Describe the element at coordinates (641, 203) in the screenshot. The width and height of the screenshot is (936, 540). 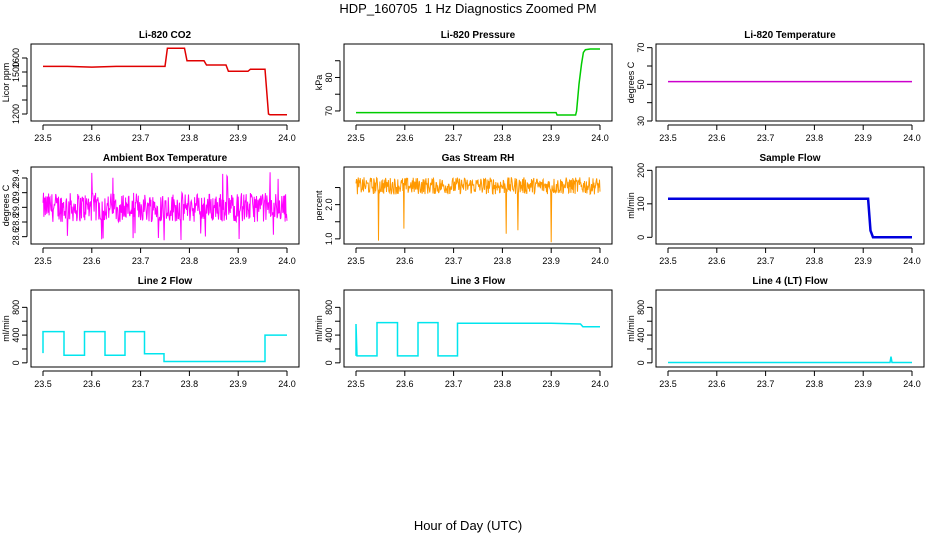
I see `y-tick-label: 100` at that location.